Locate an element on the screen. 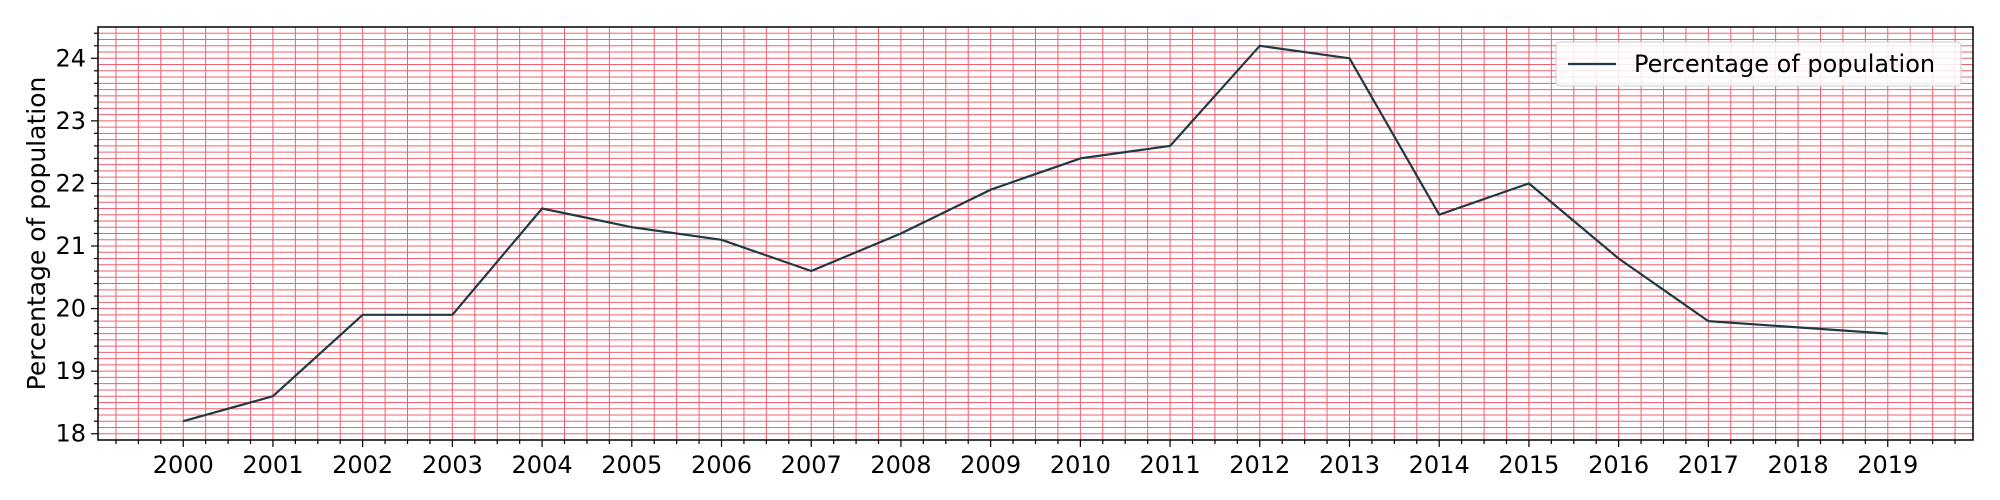  x-tick-label: 2014 is located at coordinates (1439, 465).